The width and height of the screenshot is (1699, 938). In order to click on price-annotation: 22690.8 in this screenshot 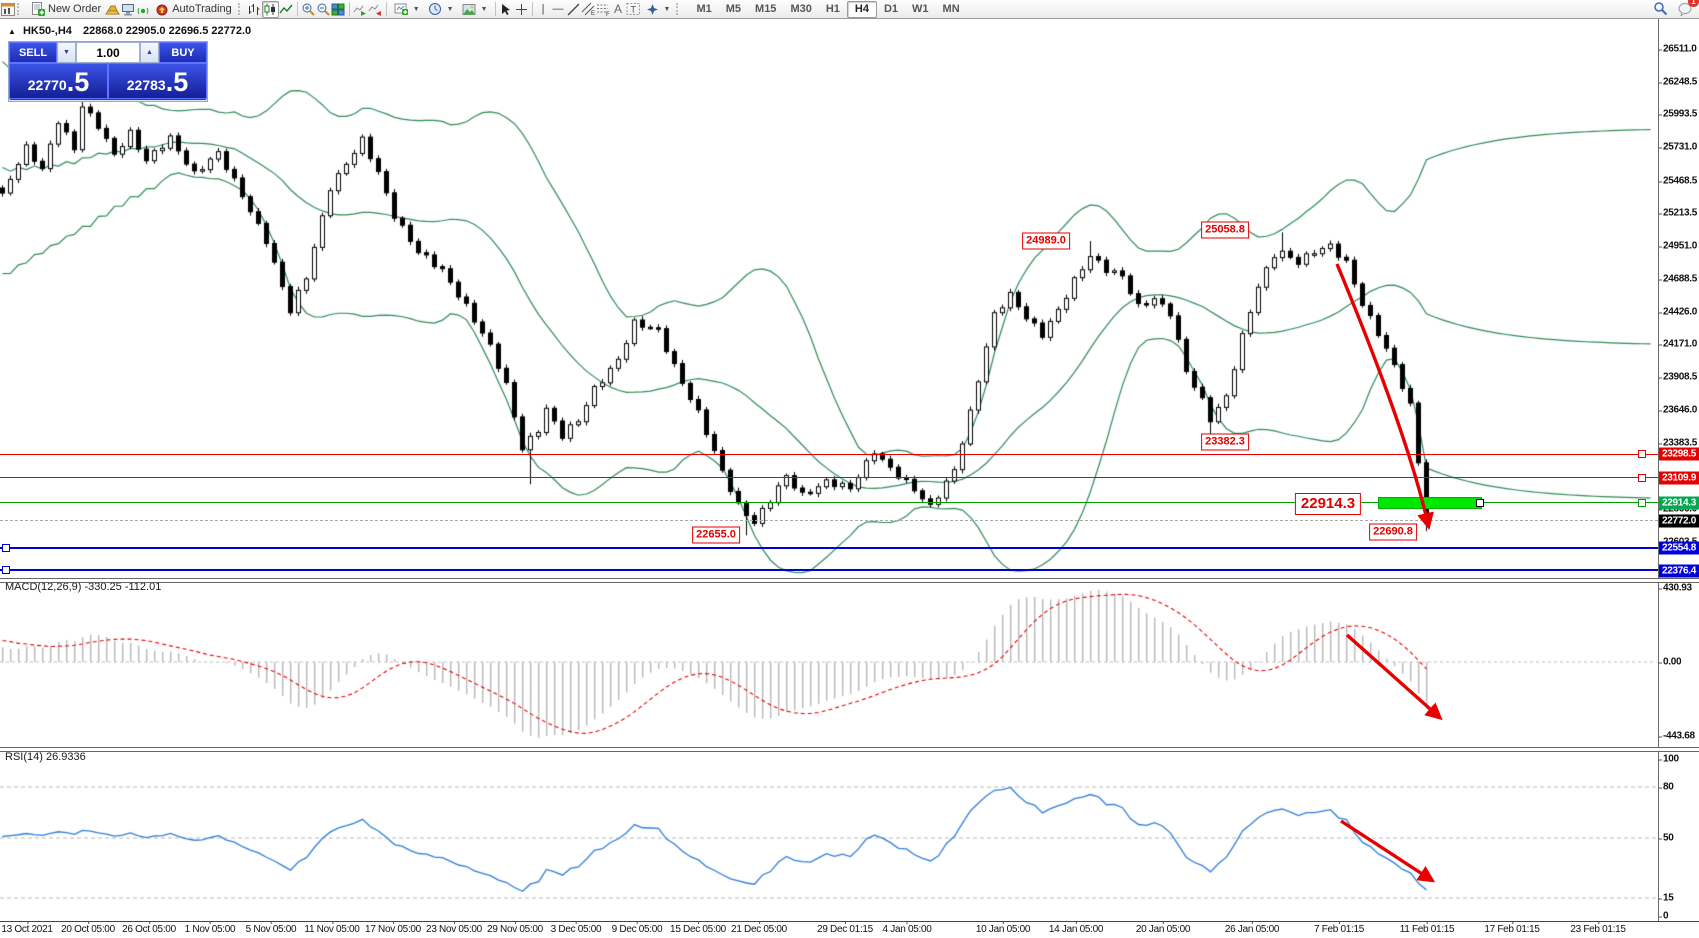, I will do `click(1393, 532)`.